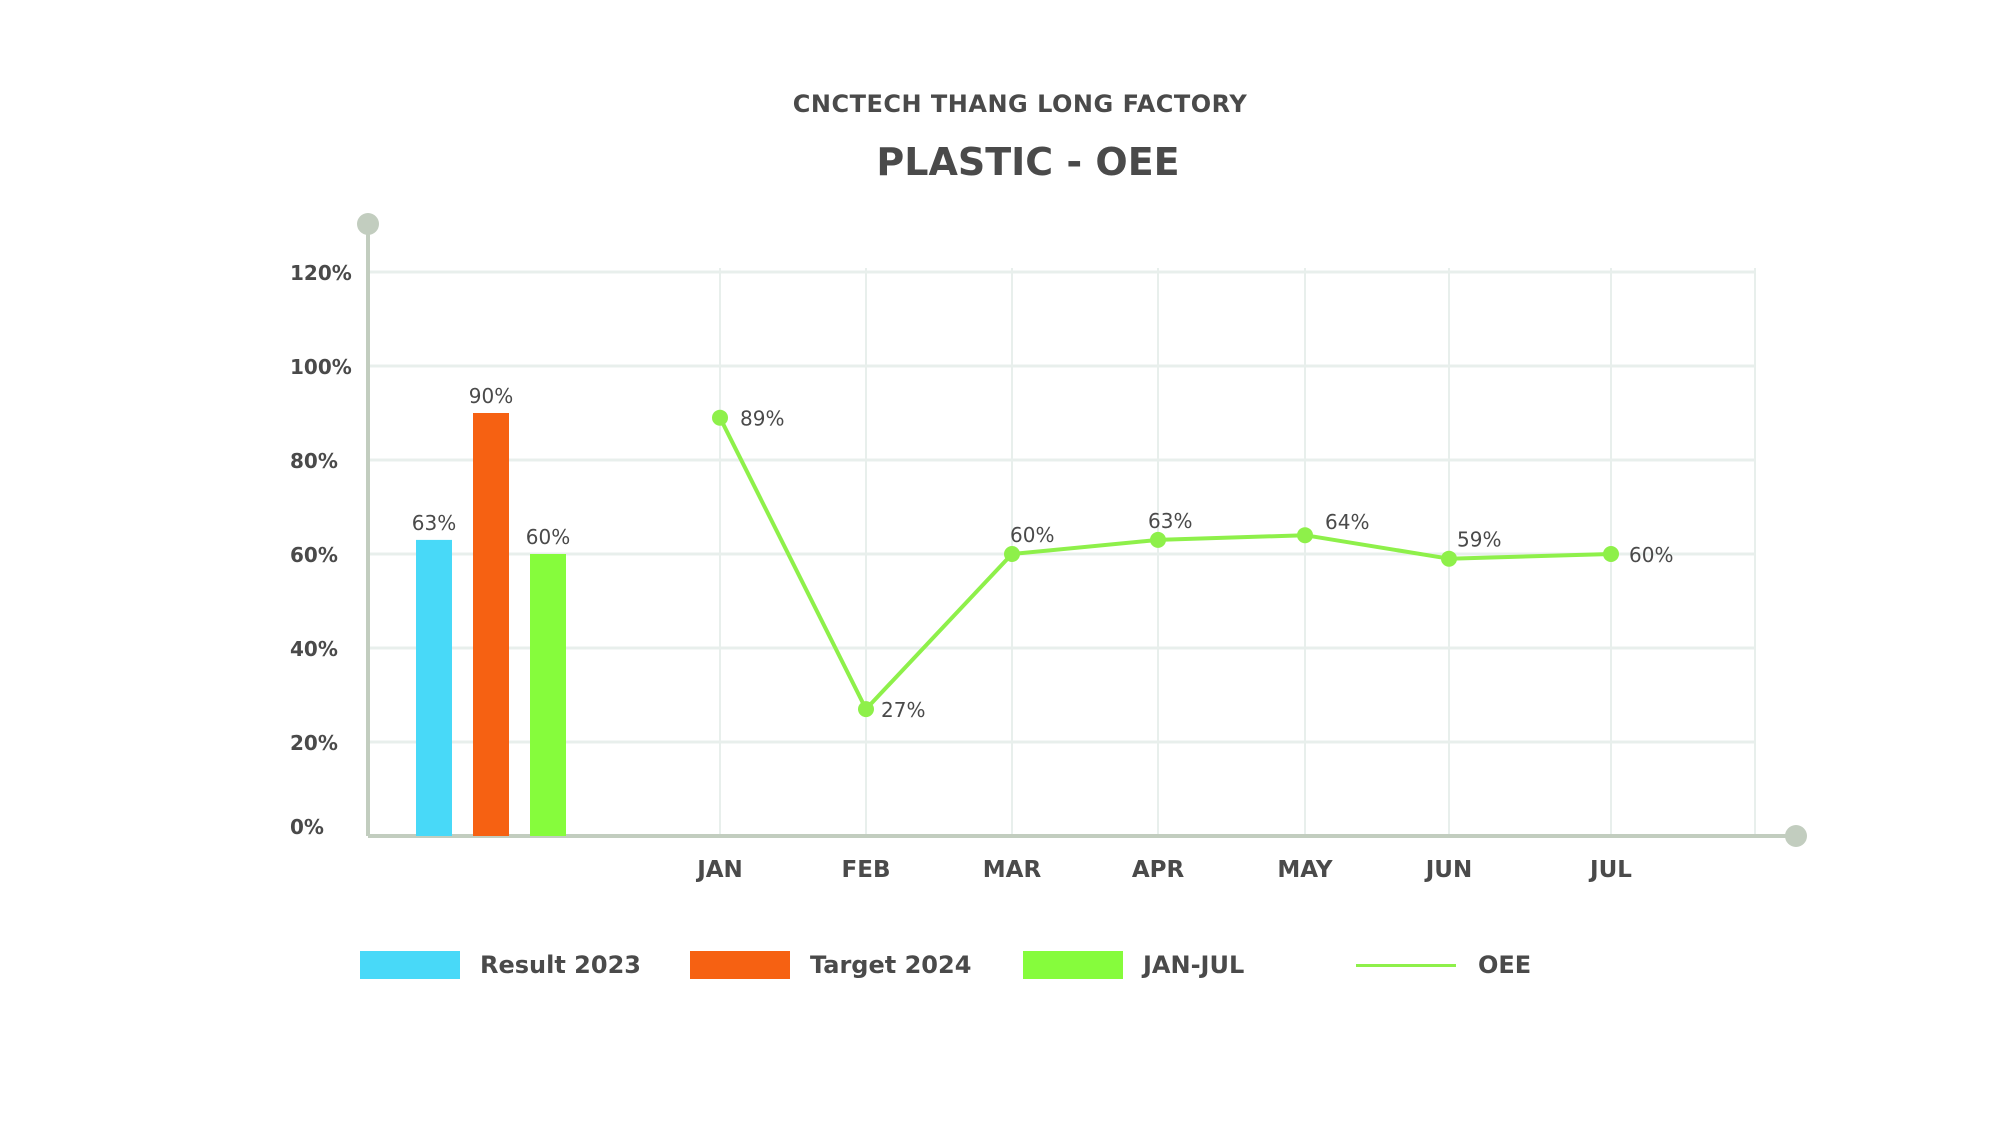 The width and height of the screenshot is (2000, 1125). Describe the element at coordinates (434, 523) in the screenshot. I see `bar-data-label: 63%` at that location.